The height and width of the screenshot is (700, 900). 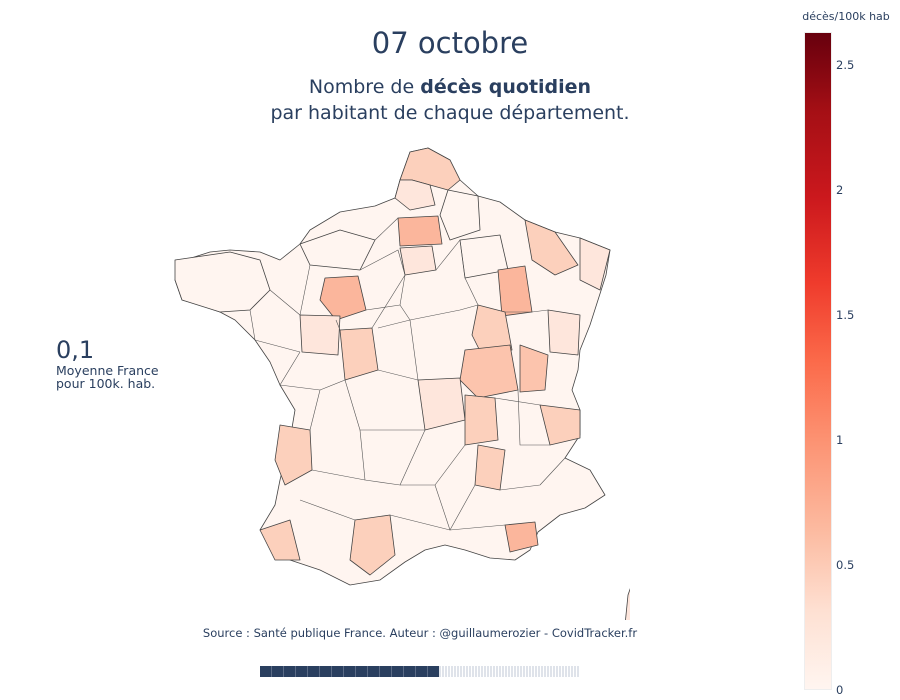 What do you see at coordinates (818, 361) in the screenshot?
I see `colorbar` at bounding box center [818, 361].